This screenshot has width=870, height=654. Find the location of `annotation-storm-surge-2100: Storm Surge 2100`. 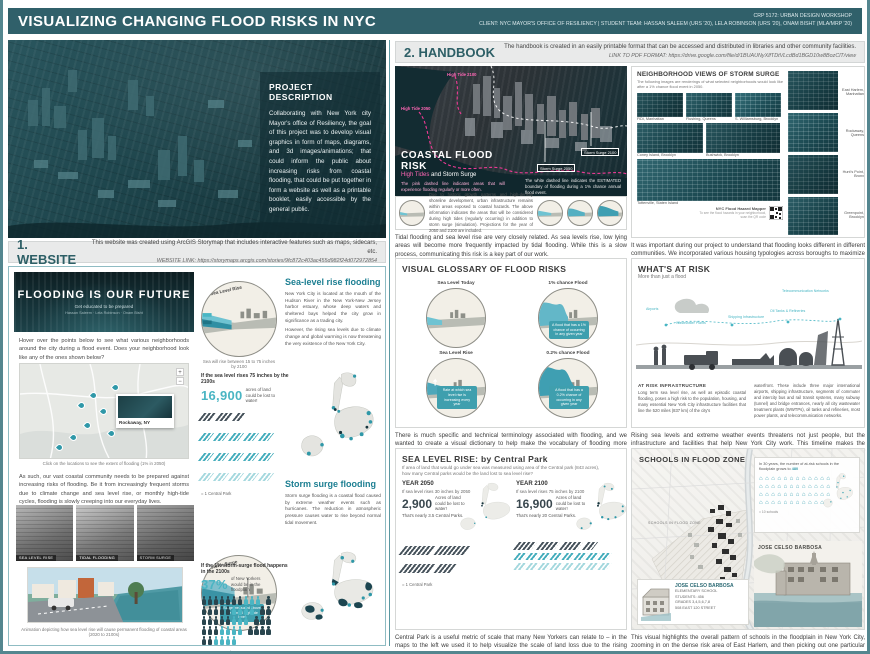

annotation-storm-surge-2100: Storm Surge 2100 is located at coordinates (600, 152).